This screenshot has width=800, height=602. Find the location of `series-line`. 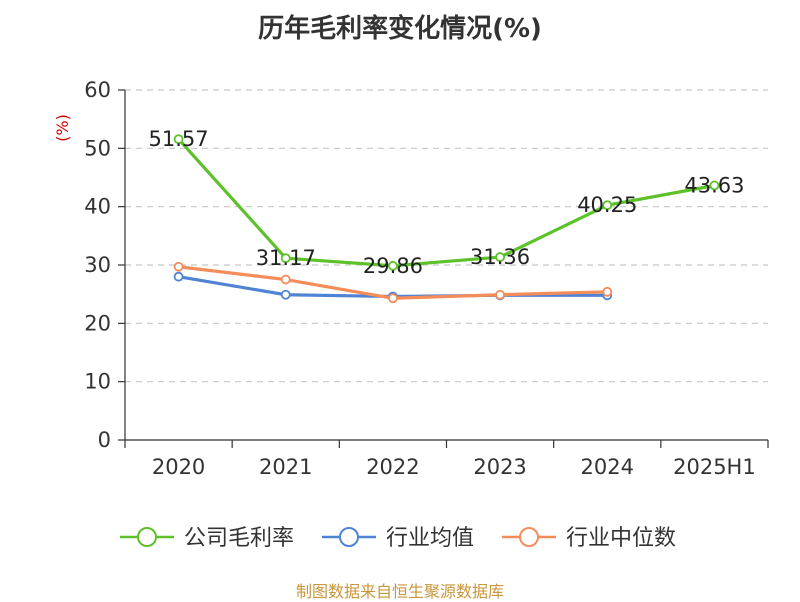

series-line is located at coordinates (446, 203).